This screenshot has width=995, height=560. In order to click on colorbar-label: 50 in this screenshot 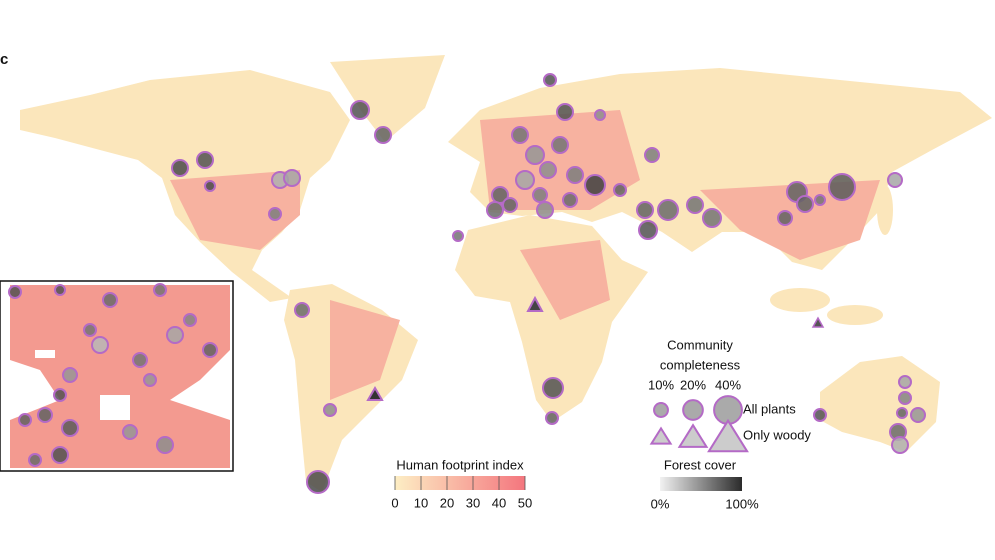, I will do `click(525, 502)`.